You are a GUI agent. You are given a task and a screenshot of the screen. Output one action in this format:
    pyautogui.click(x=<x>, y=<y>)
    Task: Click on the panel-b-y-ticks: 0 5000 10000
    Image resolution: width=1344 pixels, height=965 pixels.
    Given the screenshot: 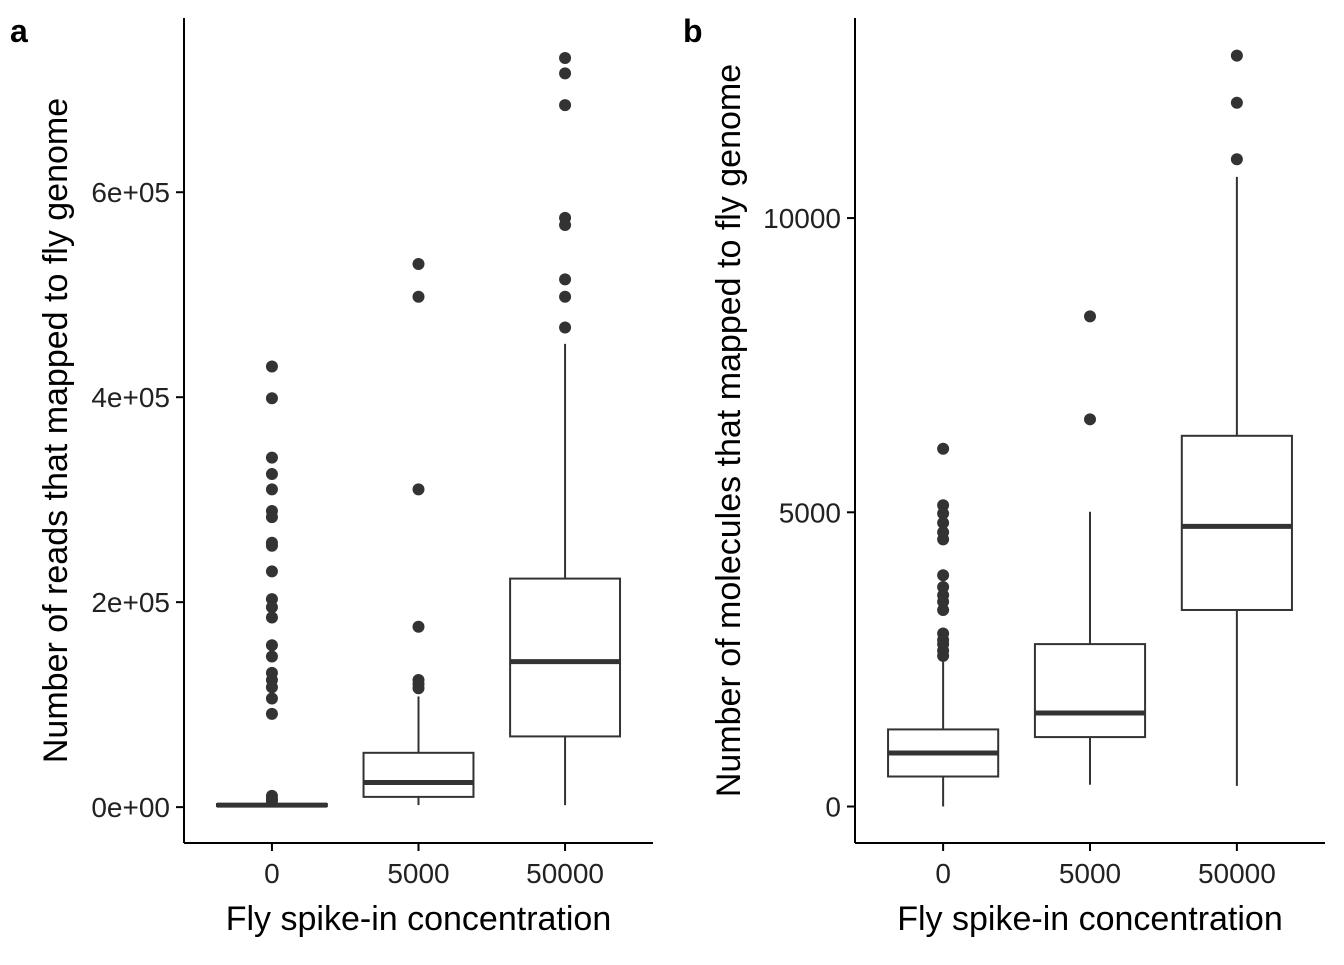 What is the action you would take?
    pyautogui.click(x=809, y=513)
    